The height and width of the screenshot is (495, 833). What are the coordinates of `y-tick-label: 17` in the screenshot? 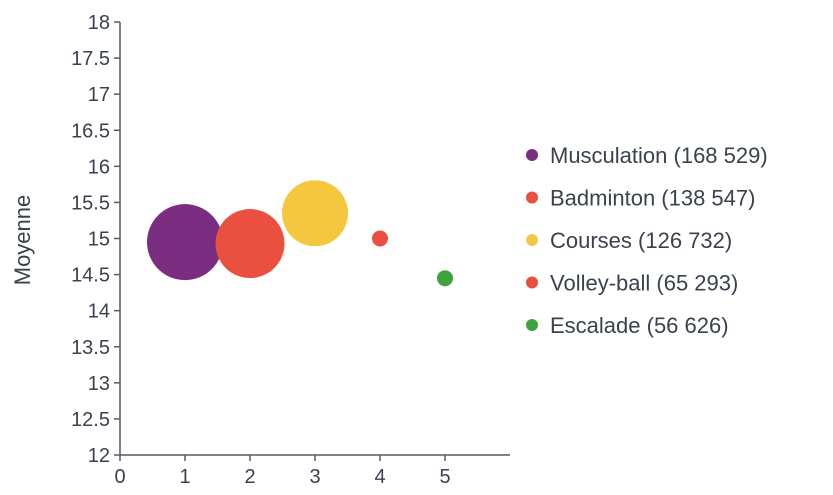 It's located at (99, 95).